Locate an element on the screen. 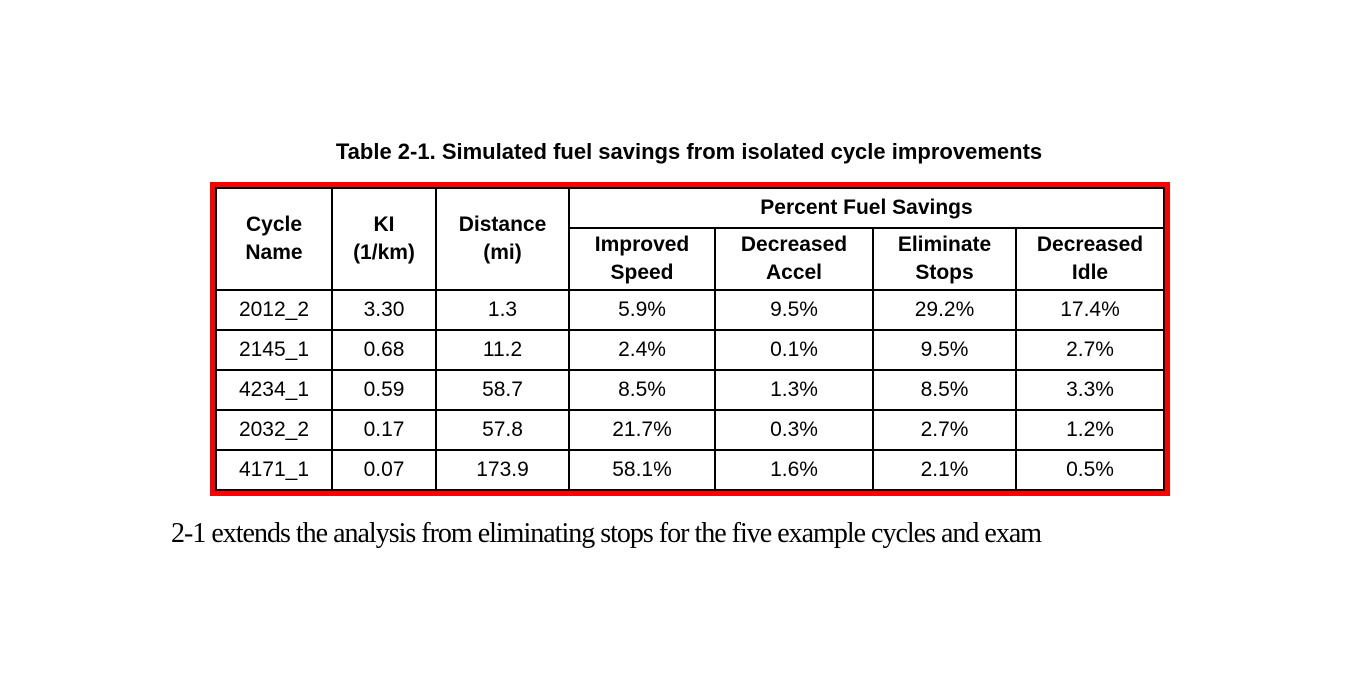 The image size is (1366, 674). table-row: 2012_2 3.30 1.3 5.9% 9.5% 29.2% 17.4% is located at coordinates (690, 310).